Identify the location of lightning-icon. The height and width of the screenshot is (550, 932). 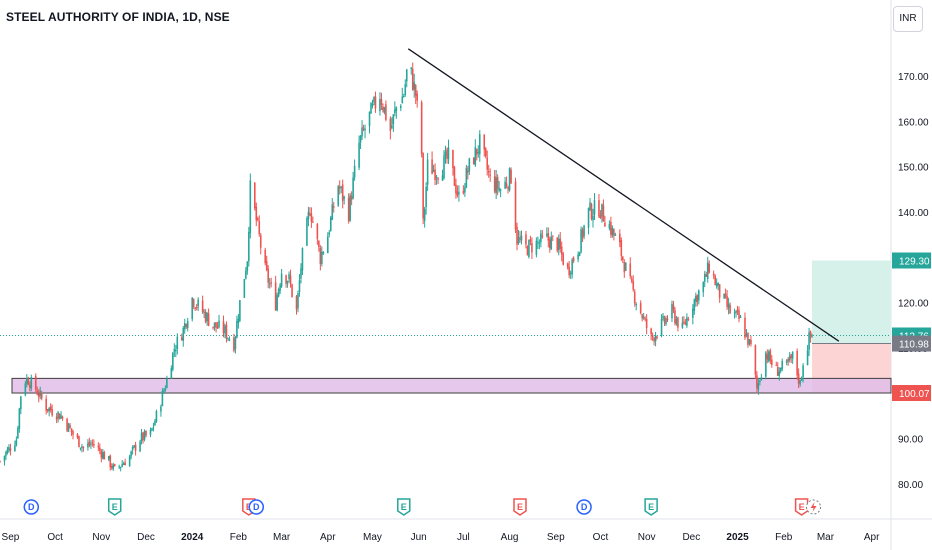
(813, 507).